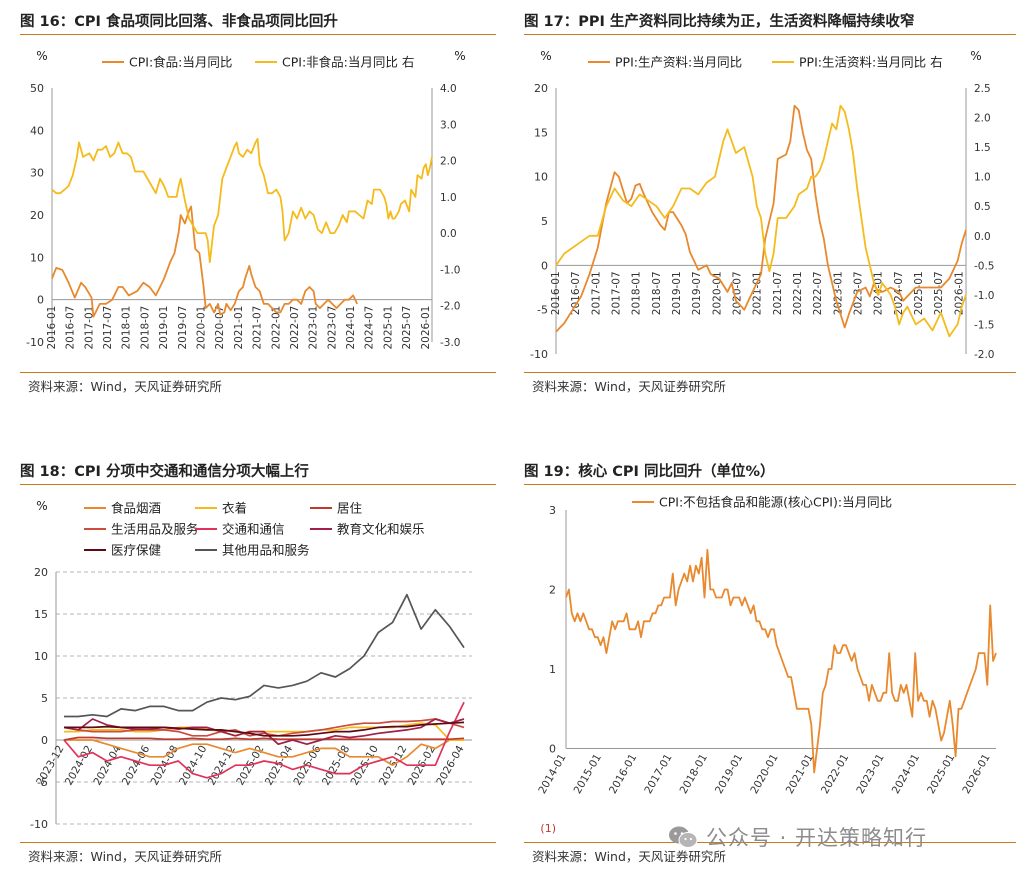  I want to click on y2-tick-9: 2.5, so click(982, 89).